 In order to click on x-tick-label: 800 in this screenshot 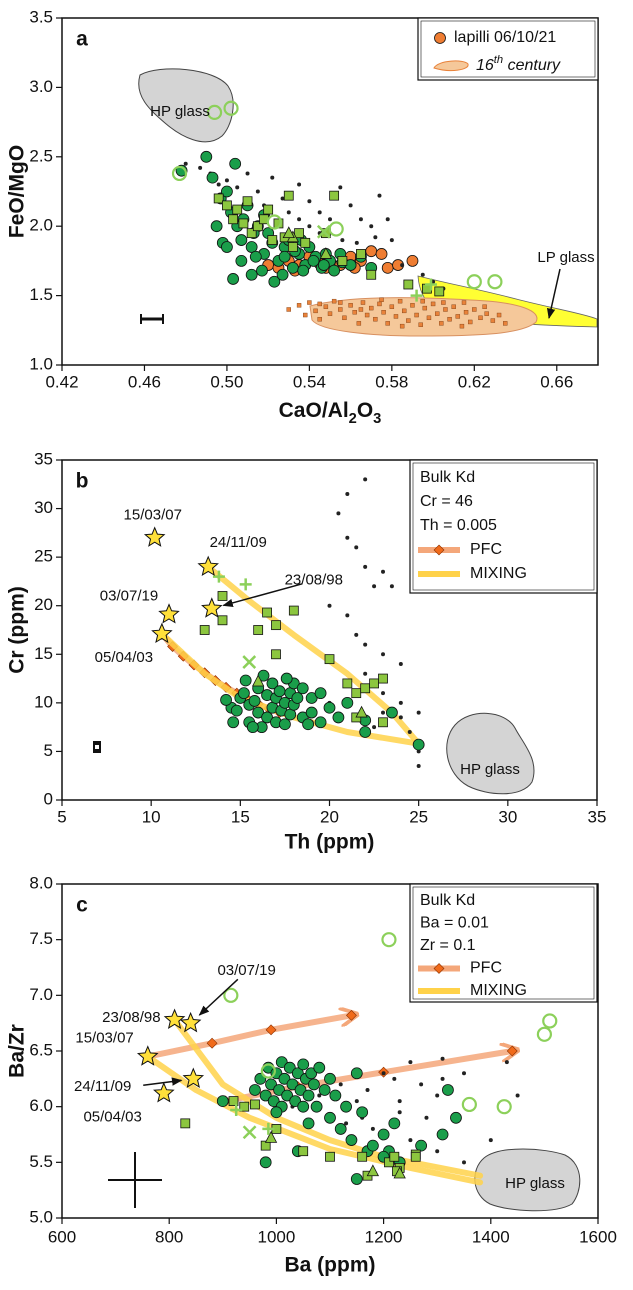, I will do `click(169, 1236)`.